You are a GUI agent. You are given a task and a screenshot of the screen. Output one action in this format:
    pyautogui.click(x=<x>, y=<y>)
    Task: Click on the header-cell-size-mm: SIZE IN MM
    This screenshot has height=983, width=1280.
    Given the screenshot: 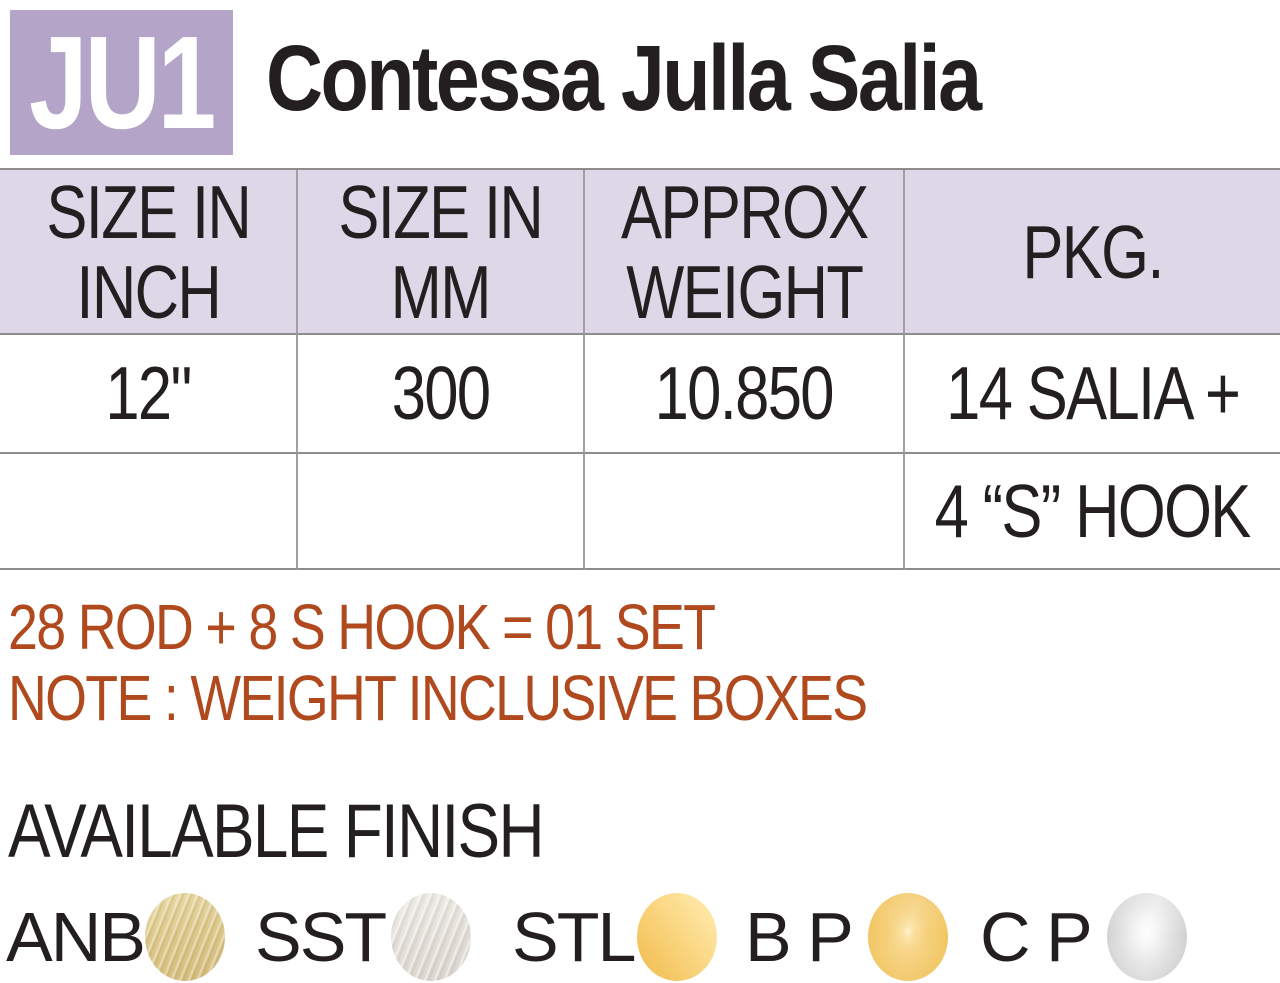 What is the action you would take?
    pyautogui.click(x=441, y=252)
    